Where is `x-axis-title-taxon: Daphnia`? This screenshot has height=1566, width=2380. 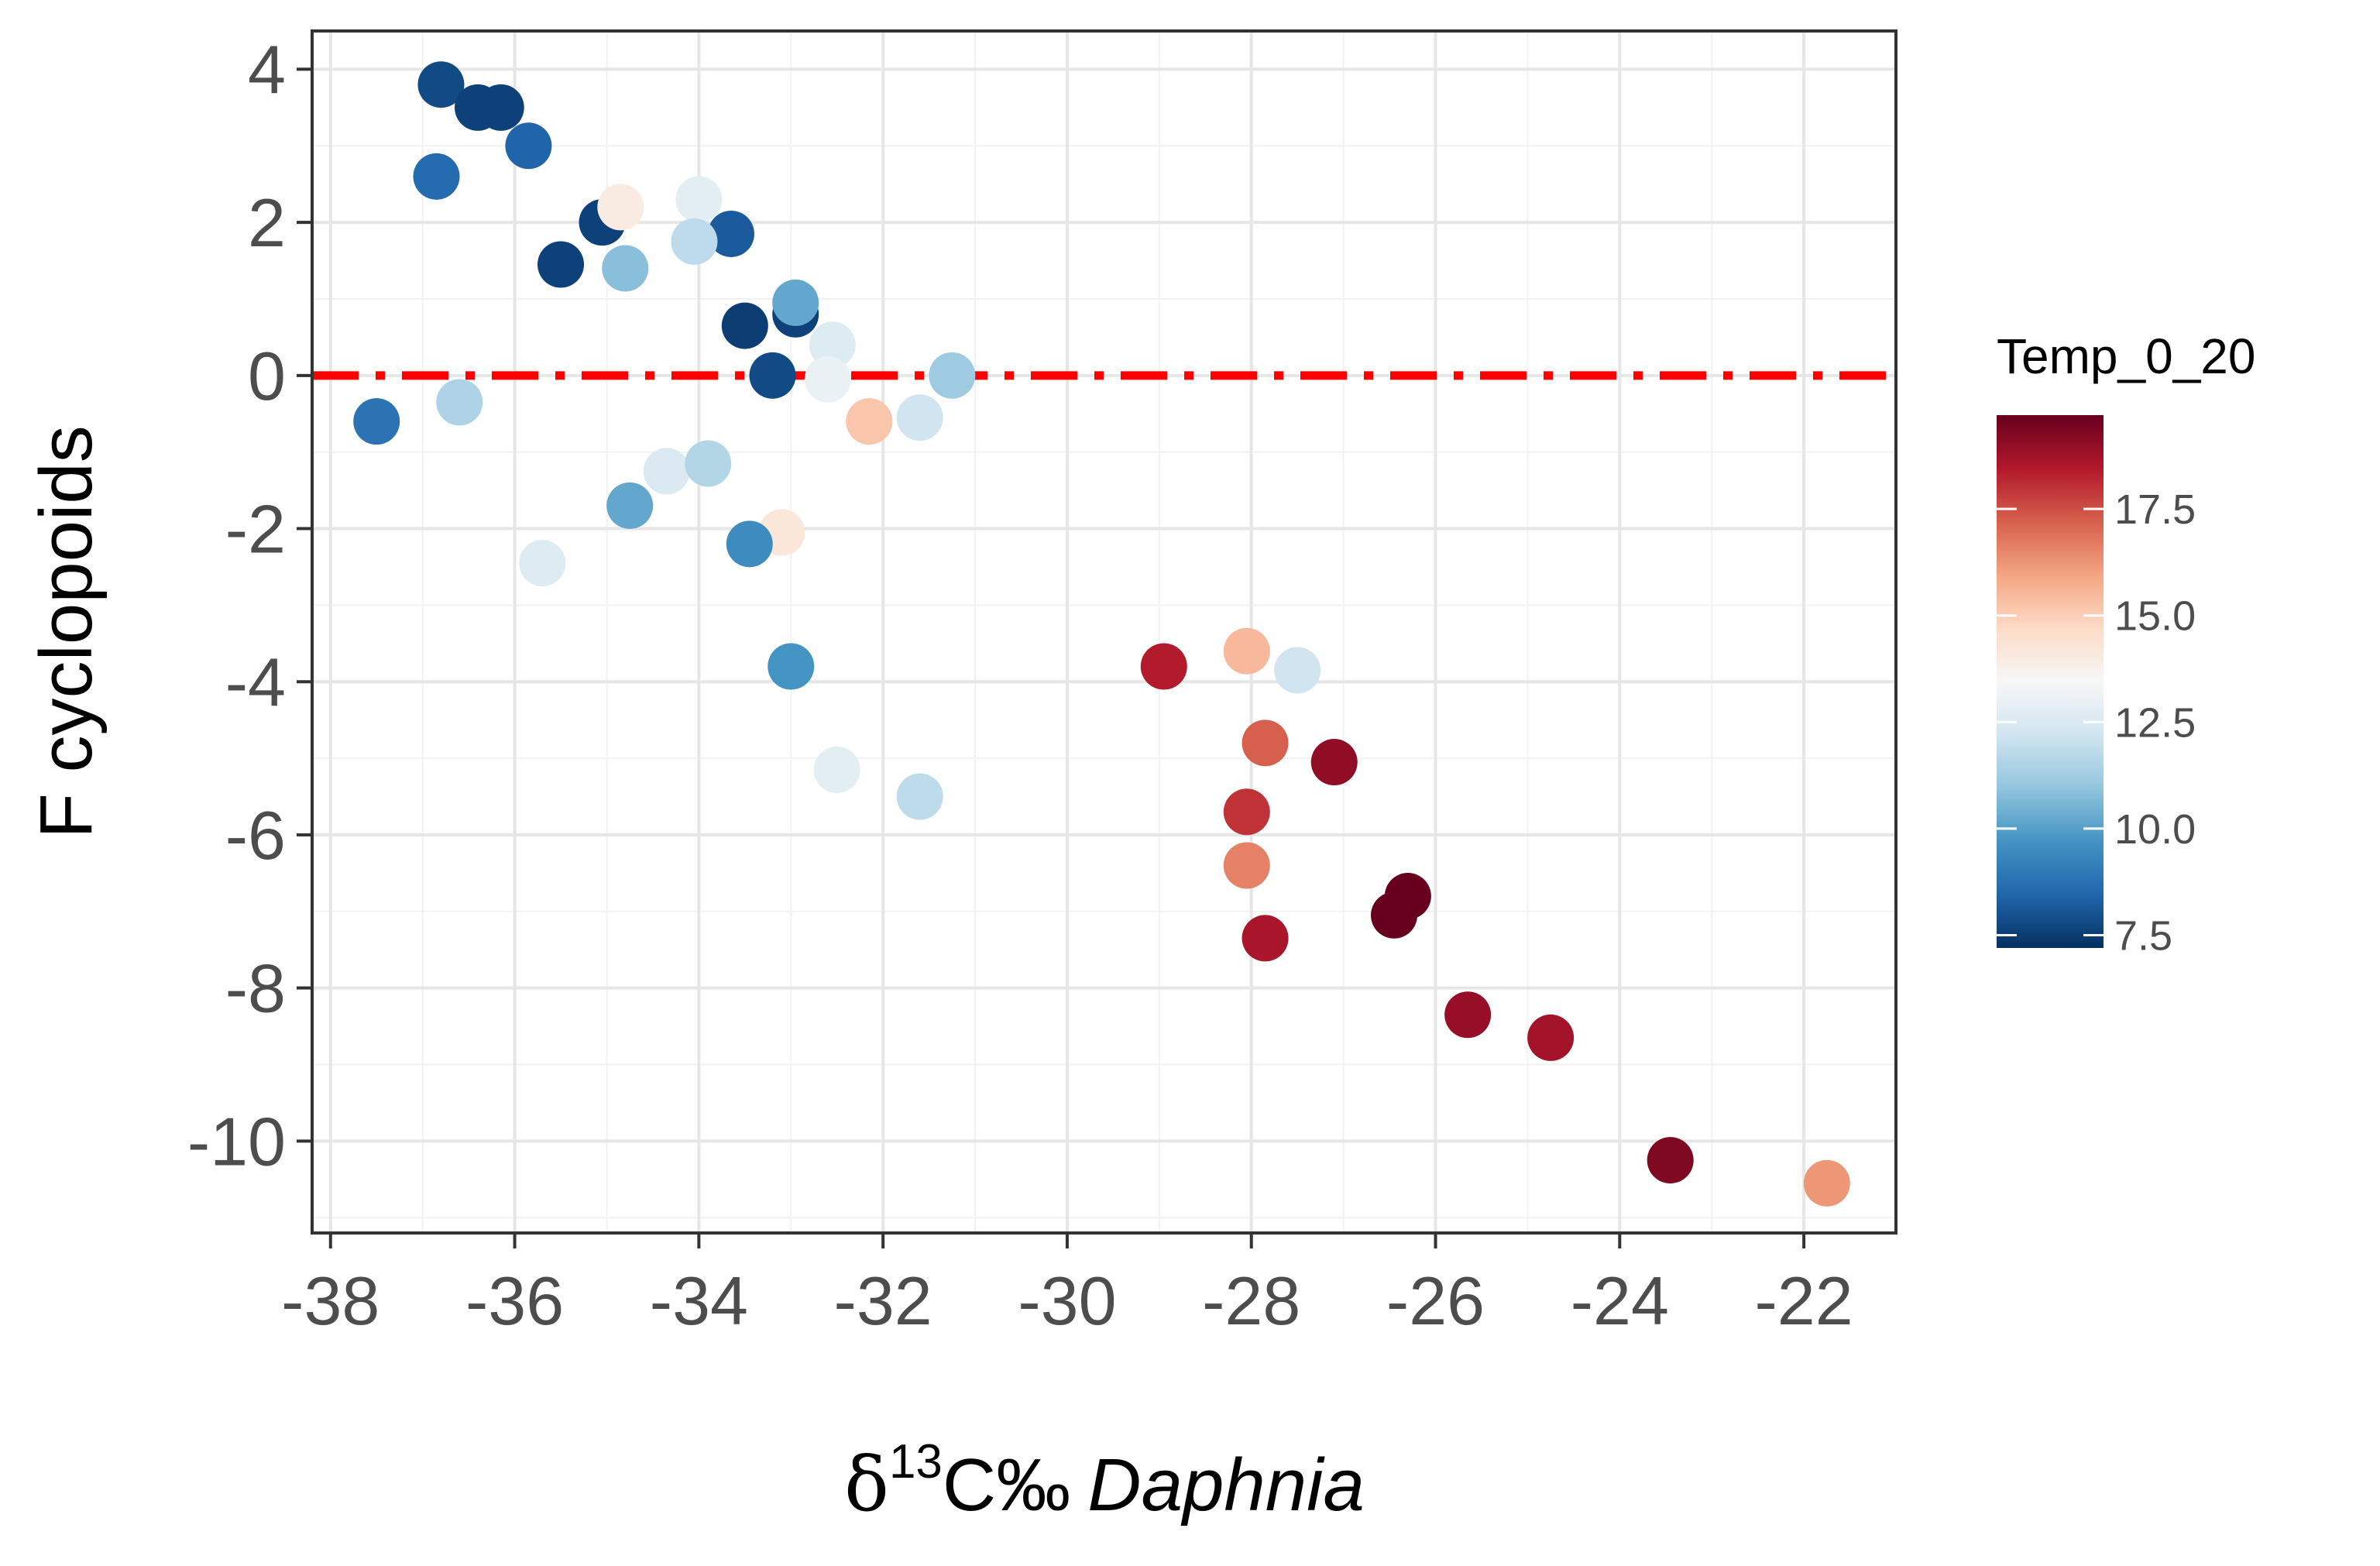
x-axis-title-taxon: Daphnia is located at coordinates (1226, 1485).